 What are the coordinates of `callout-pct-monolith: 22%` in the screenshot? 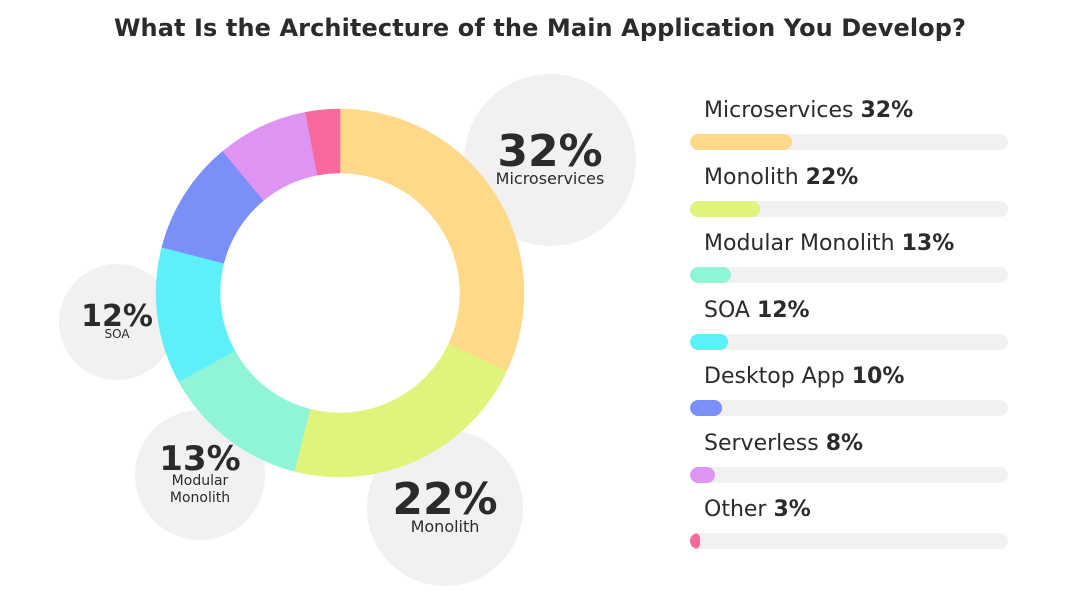 It's located at (444, 499).